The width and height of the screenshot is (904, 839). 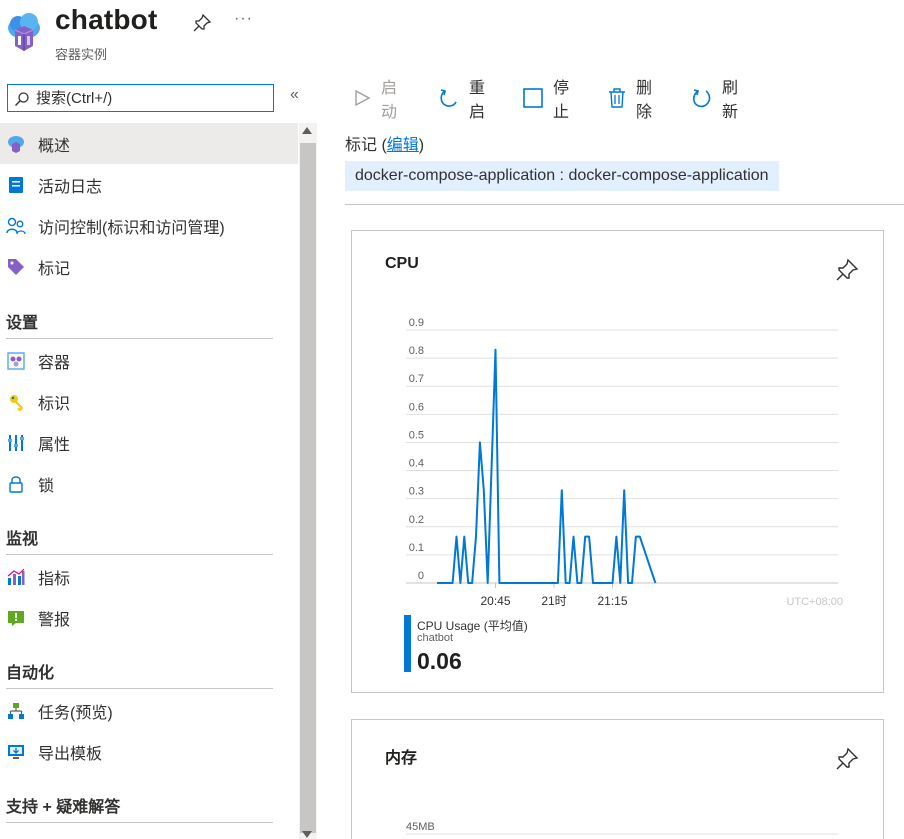 What do you see at coordinates (16, 752) in the screenshot?
I see `export-template-icon` at bounding box center [16, 752].